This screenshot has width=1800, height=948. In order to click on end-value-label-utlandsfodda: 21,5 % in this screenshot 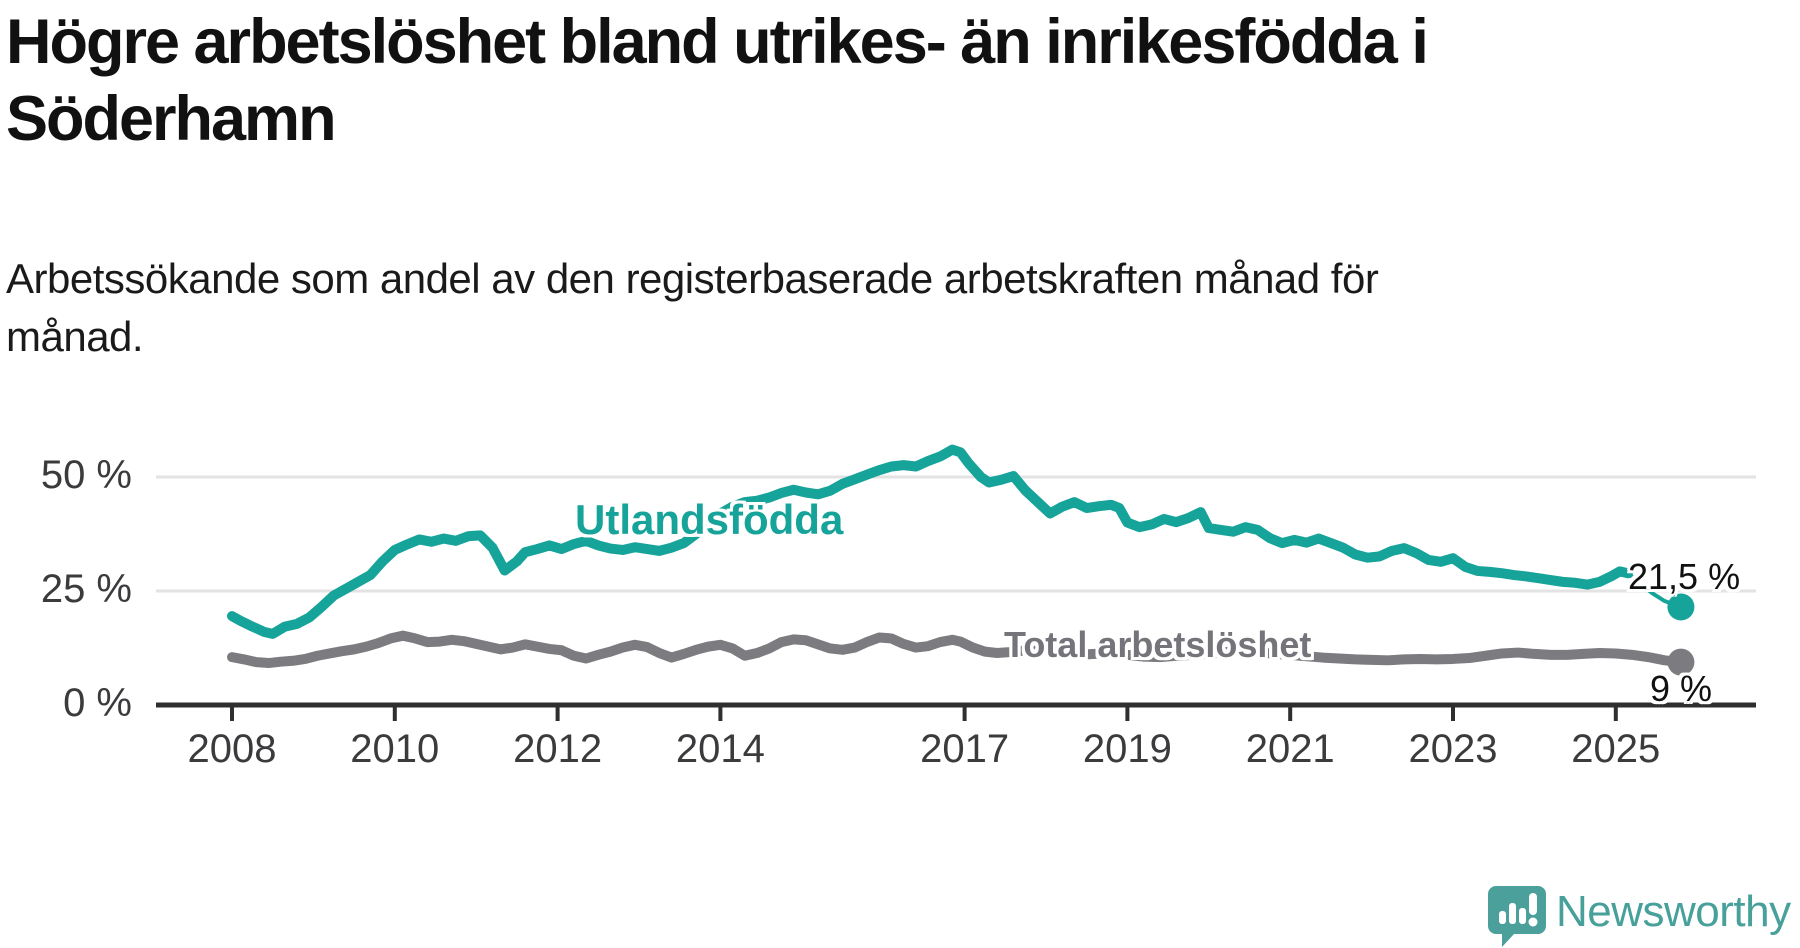, I will do `click(1684, 576)`.